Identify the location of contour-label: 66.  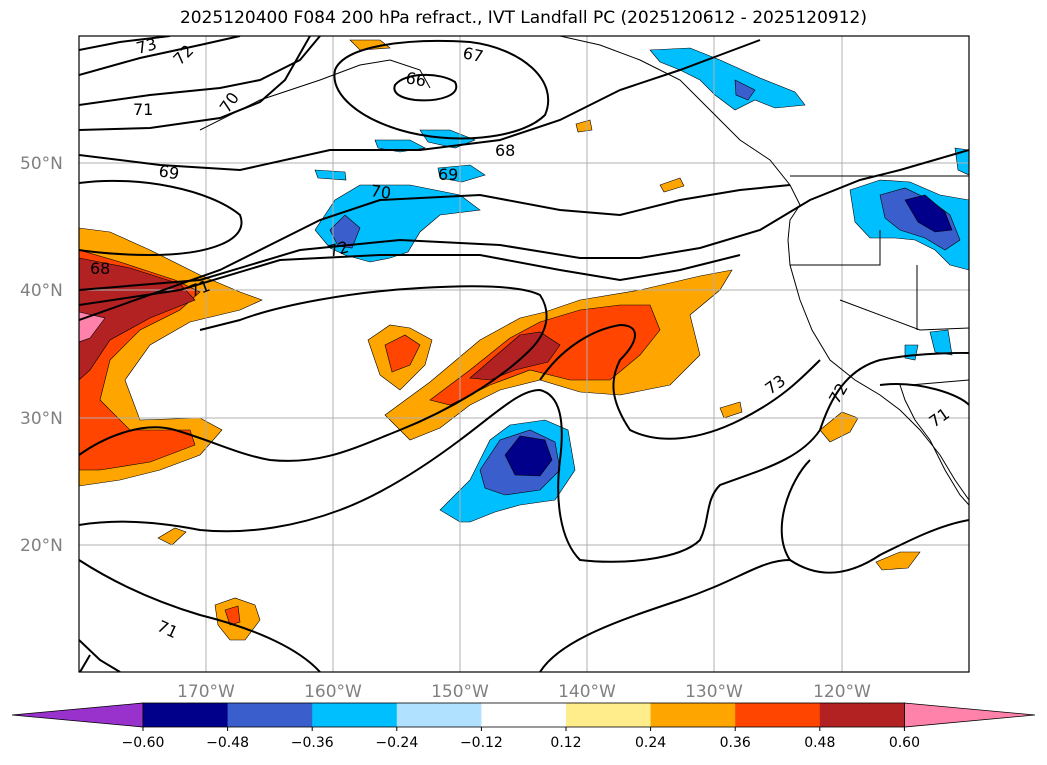
(415, 79).